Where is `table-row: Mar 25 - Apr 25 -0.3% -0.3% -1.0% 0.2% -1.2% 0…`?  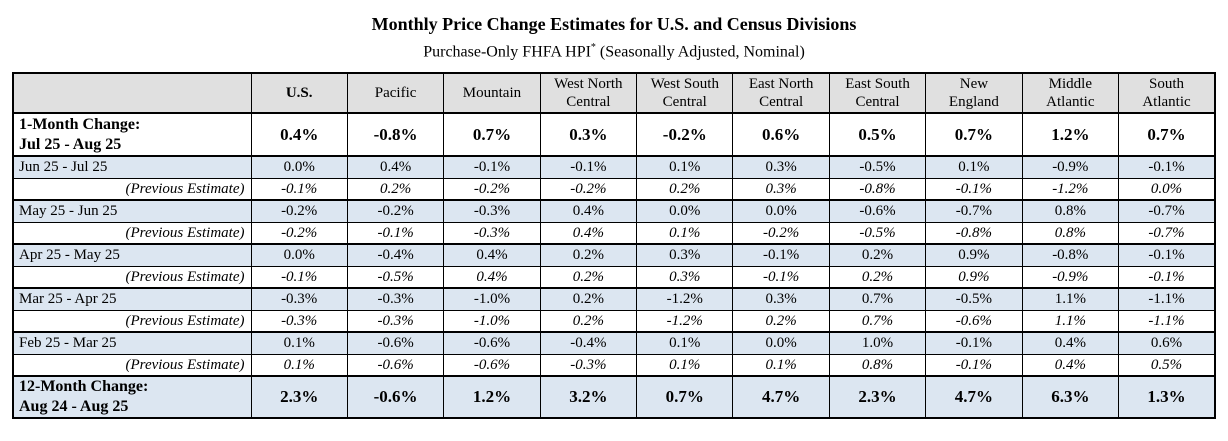 table-row: Mar 25 - Apr 25 -0.3% -0.3% -1.0% 0.2% -1.2% 0… is located at coordinates (614, 299).